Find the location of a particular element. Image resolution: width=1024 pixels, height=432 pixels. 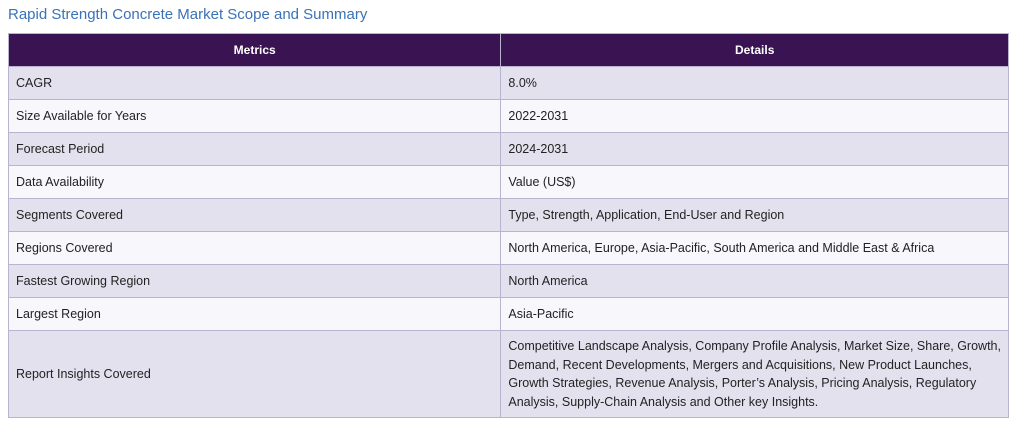

table-row: Data Availability Value (US$) is located at coordinates (508, 182).